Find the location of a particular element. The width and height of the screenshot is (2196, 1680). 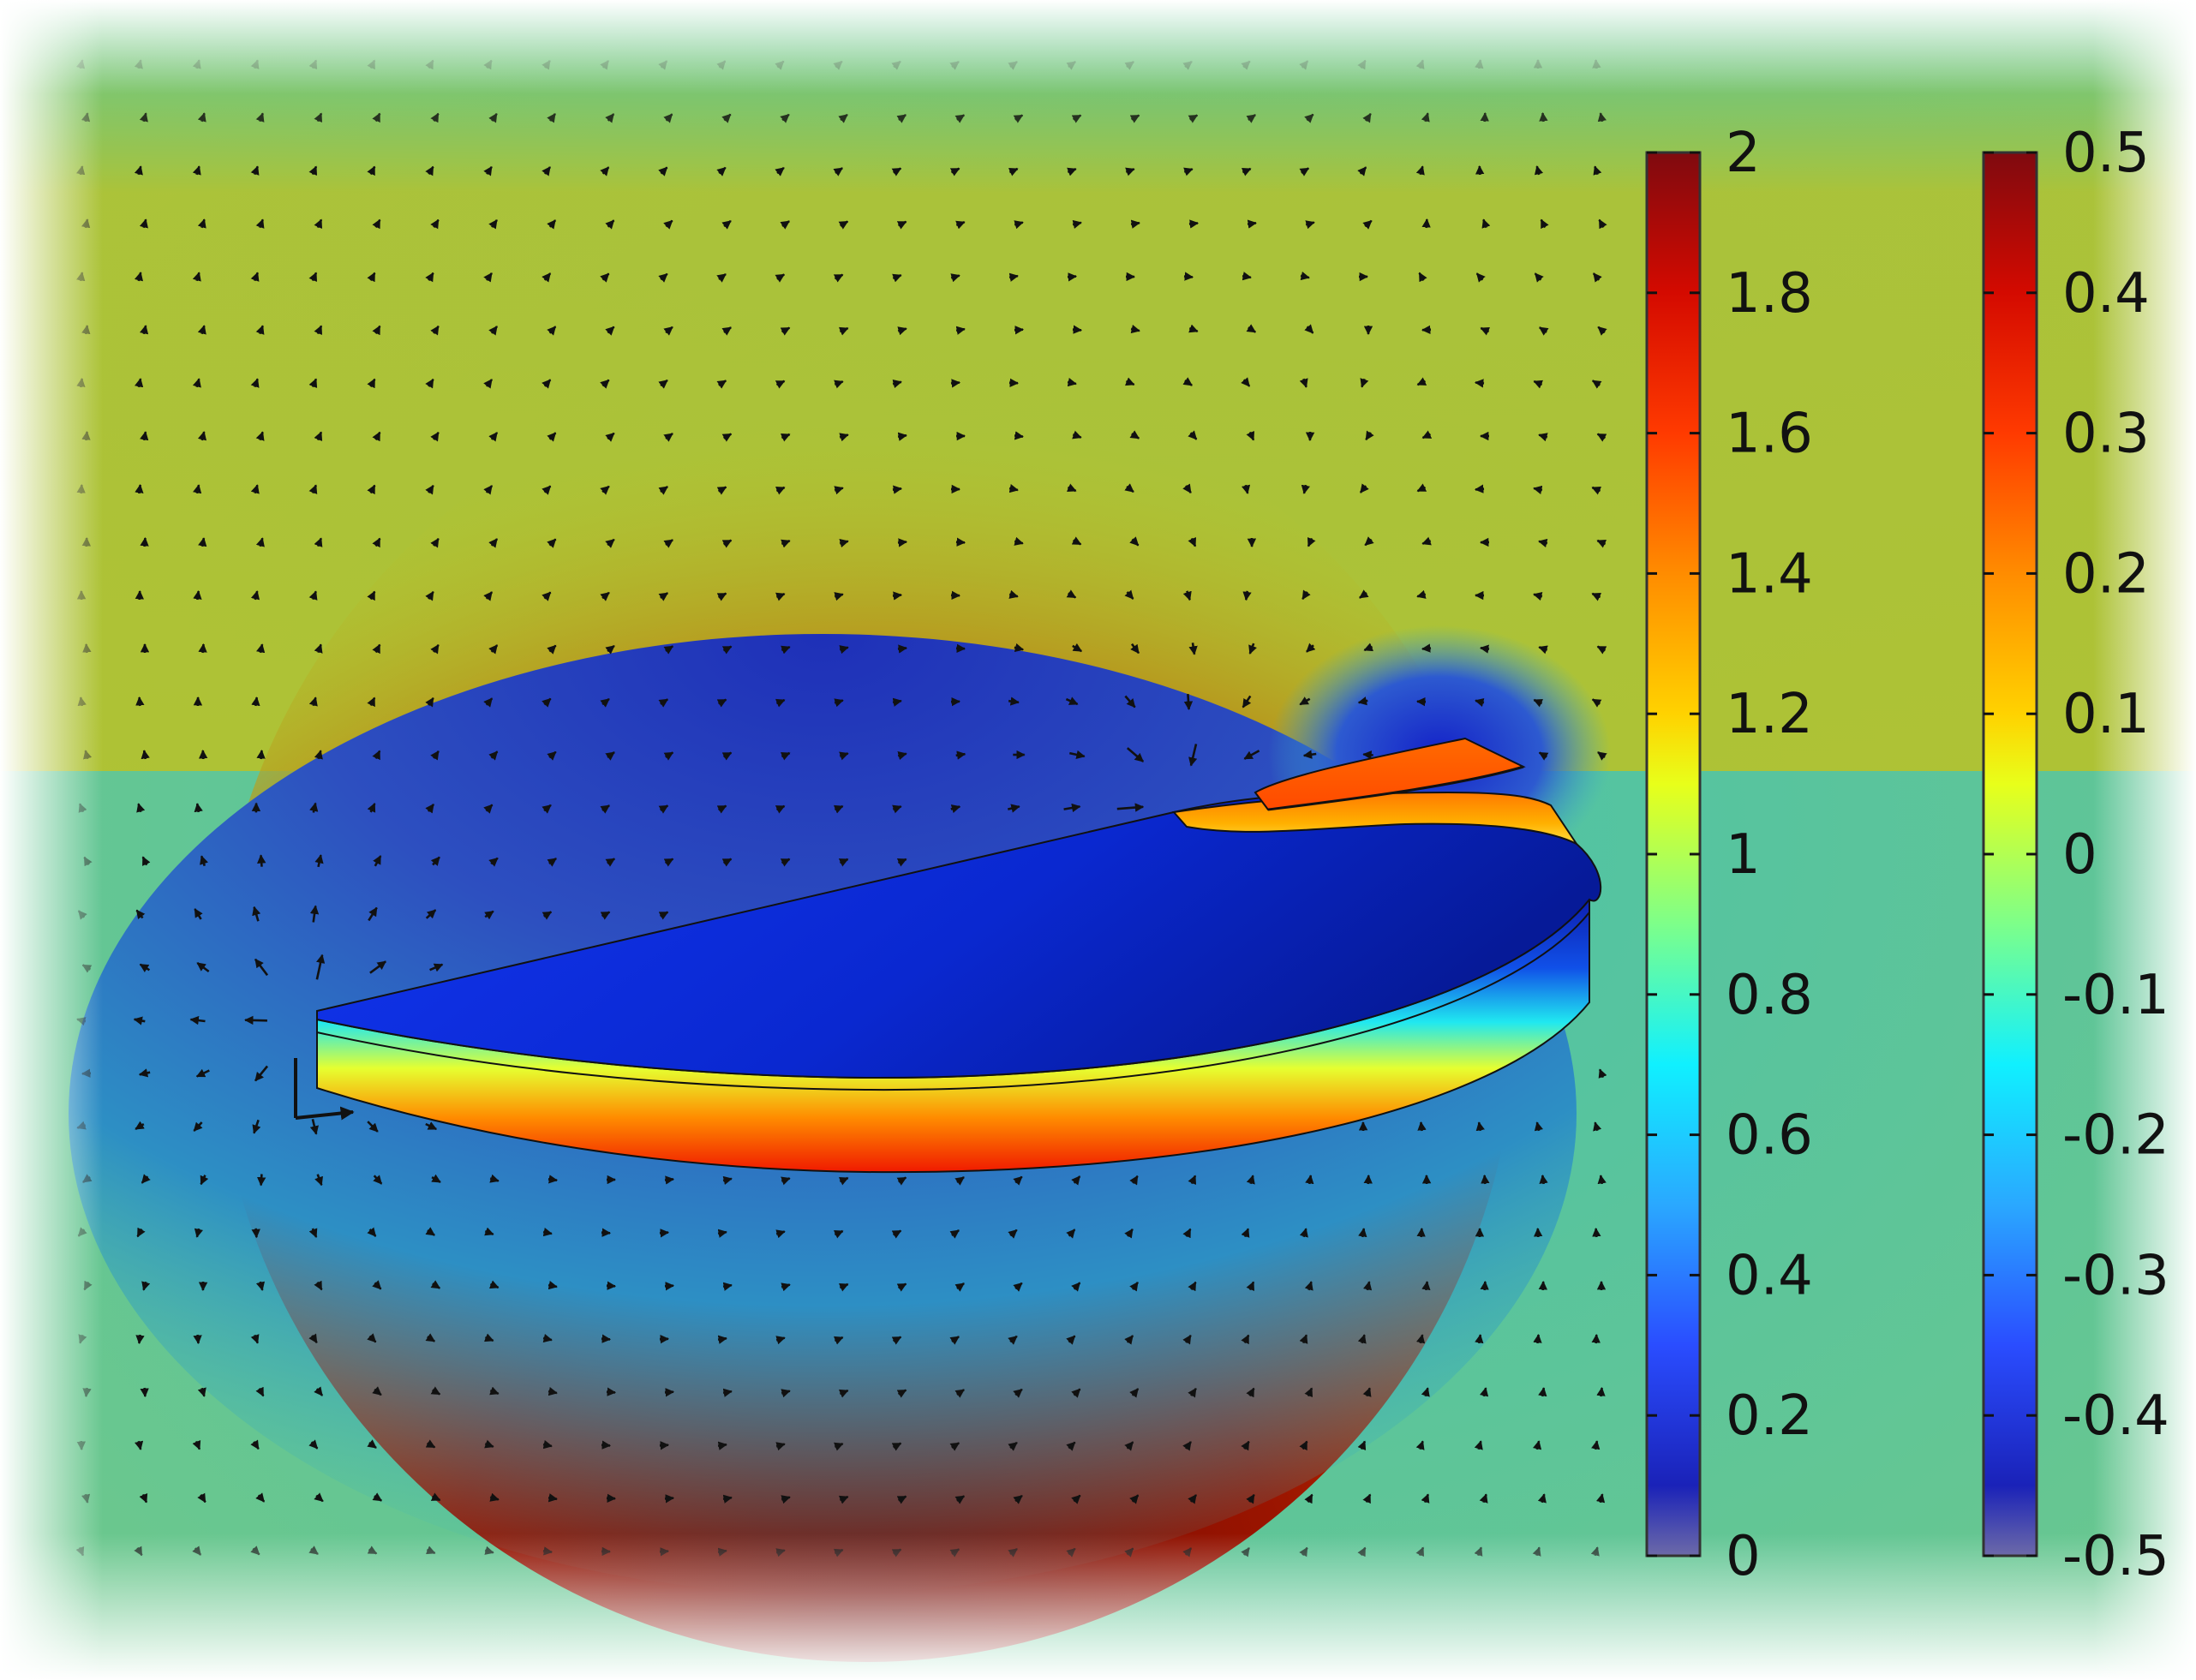

colorbar-left: 2 1.8 1.6 1.4 1.2 1 0.8 0.6 0.4 0.2 0 is located at coordinates (1729, 855).